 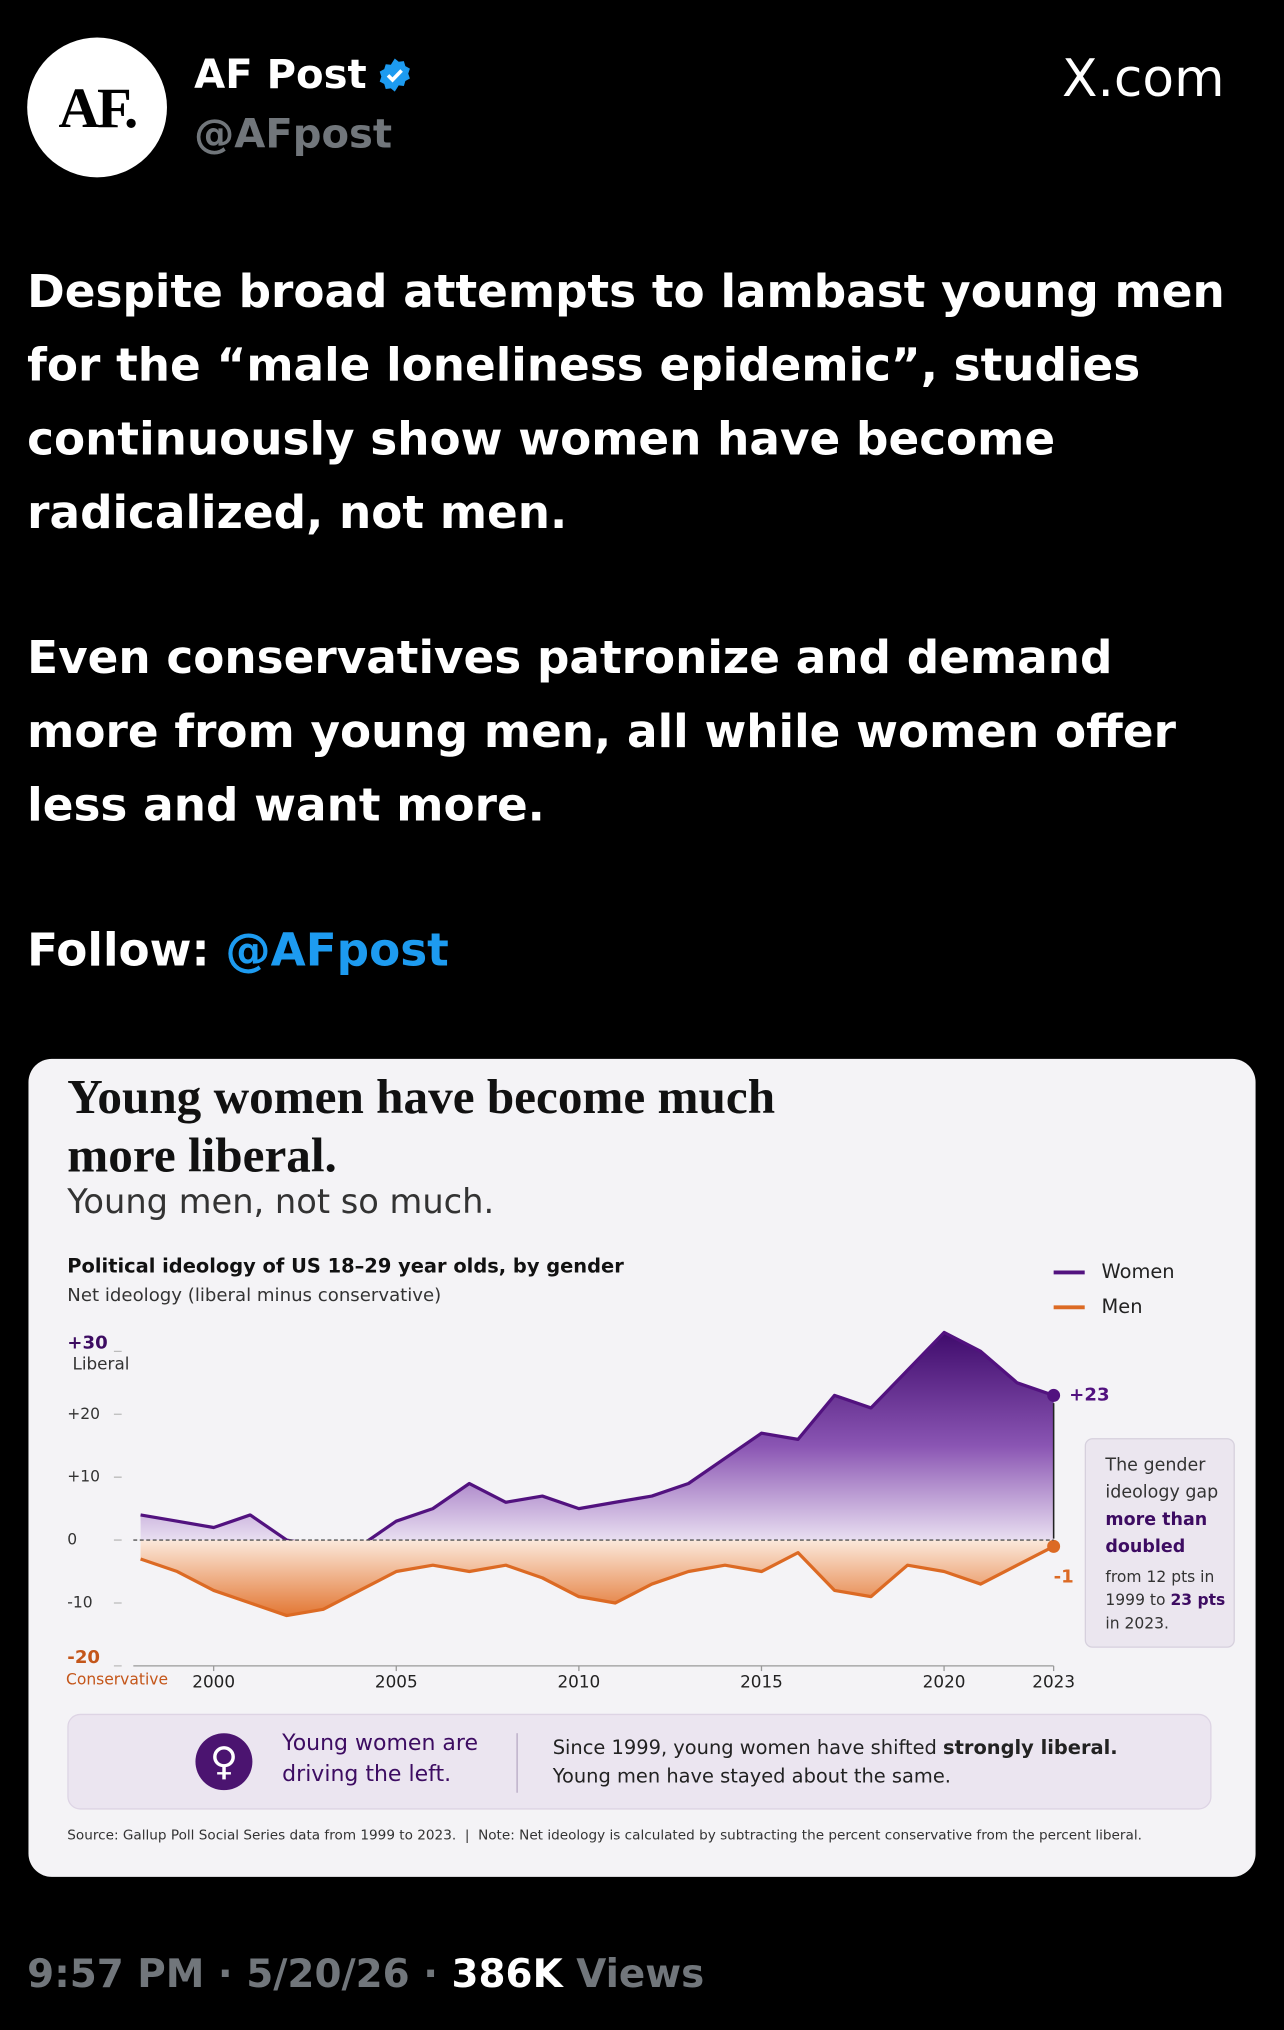 What do you see at coordinates (1156, 1533) in the screenshot?
I see `callout-emphasis: more than doubled` at bounding box center [1156, 1533].